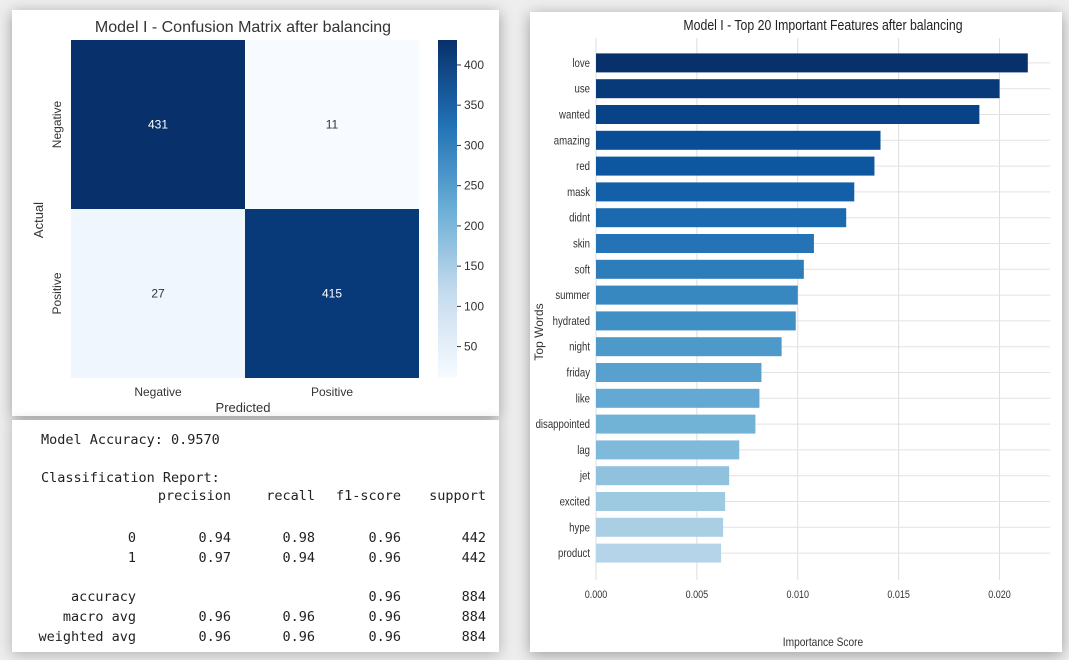 This screenshot has height=660, width=1069. Describe the element at coordinates (689, 347) in the screenshot. I see `bar-night` at that location.